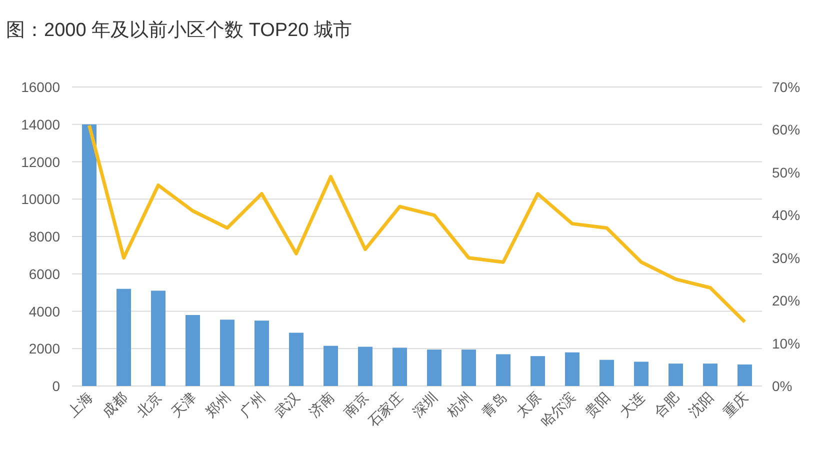 The width and height of the screenshot is (836, 454). I want to click on y2-tick-label: 60%, so click(786, 130).